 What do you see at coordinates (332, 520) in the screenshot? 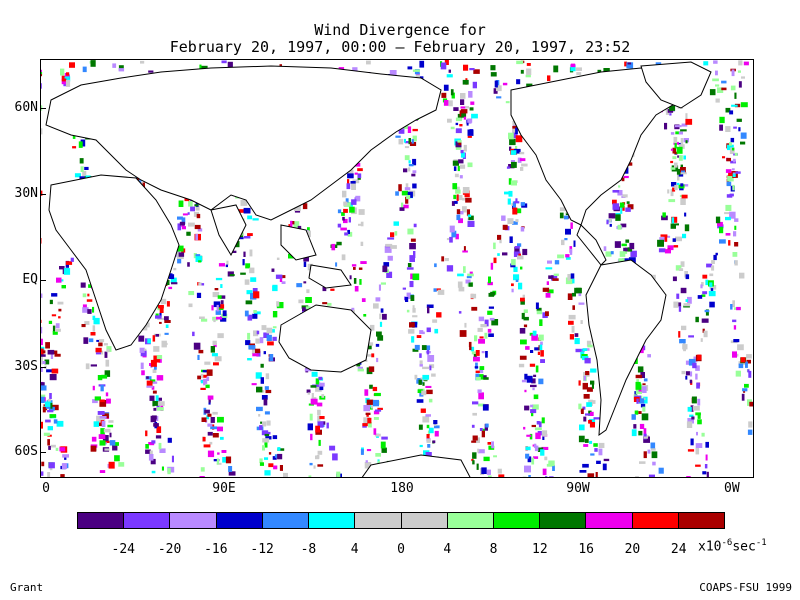
I see `colorbar-swatch` at bounding box center [332, 520].